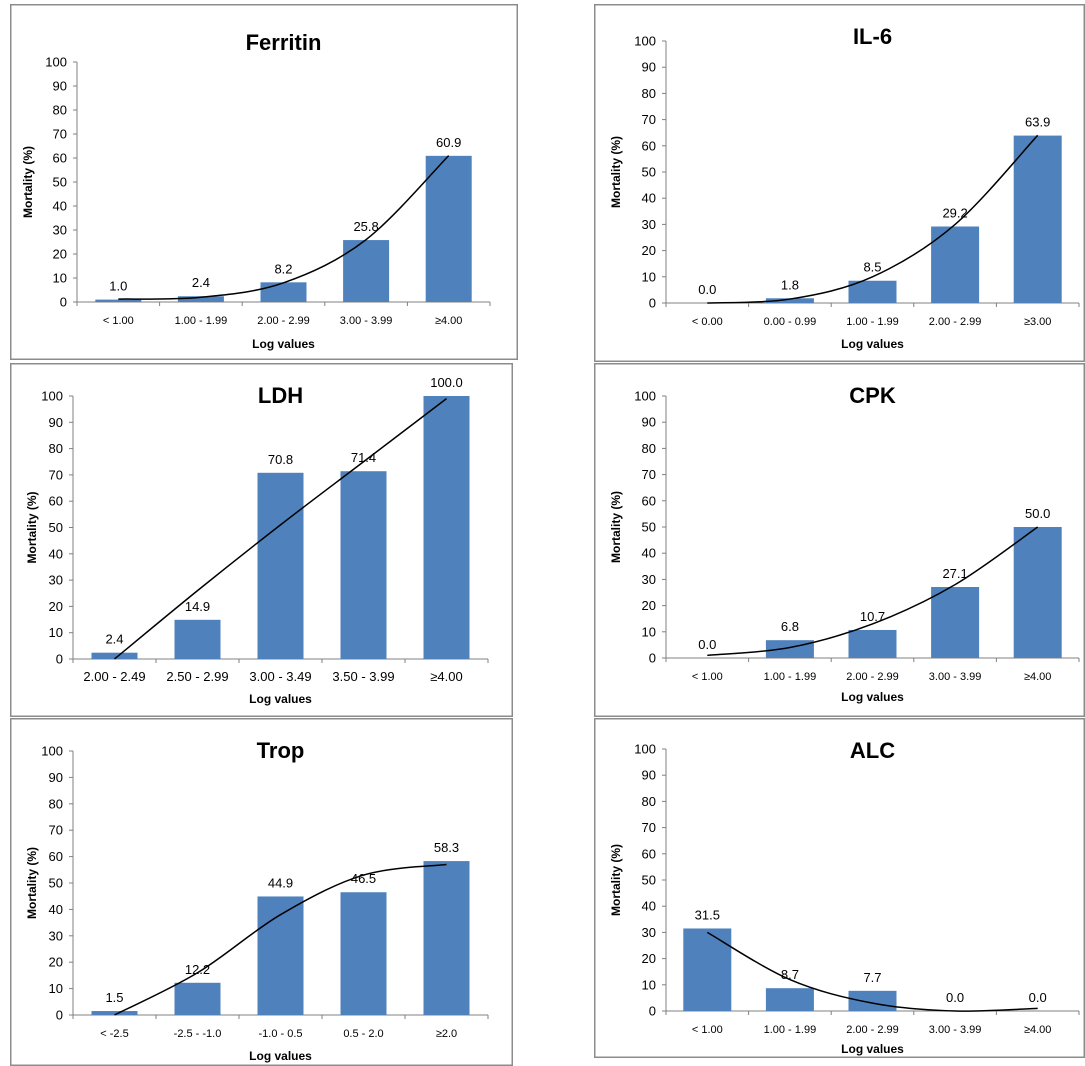 The image size is (1085, 1066). Describe the element at coordinates (198, 1034) in the screenshot. I see `x-tick-label: -2.5 - -1.0` at that location.